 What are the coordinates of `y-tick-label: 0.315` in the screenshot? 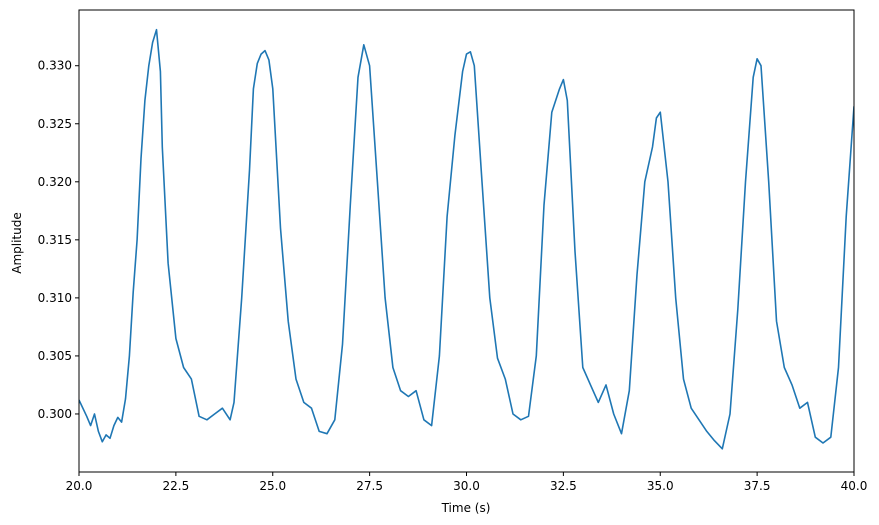 It's located at (55, 240).